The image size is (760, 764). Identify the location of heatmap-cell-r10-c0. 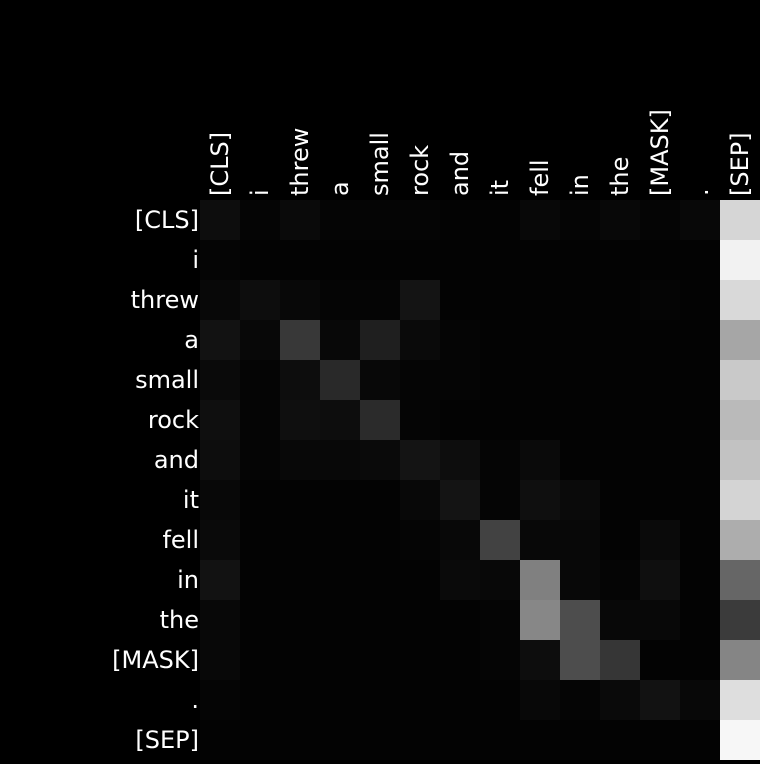
(220, 620).